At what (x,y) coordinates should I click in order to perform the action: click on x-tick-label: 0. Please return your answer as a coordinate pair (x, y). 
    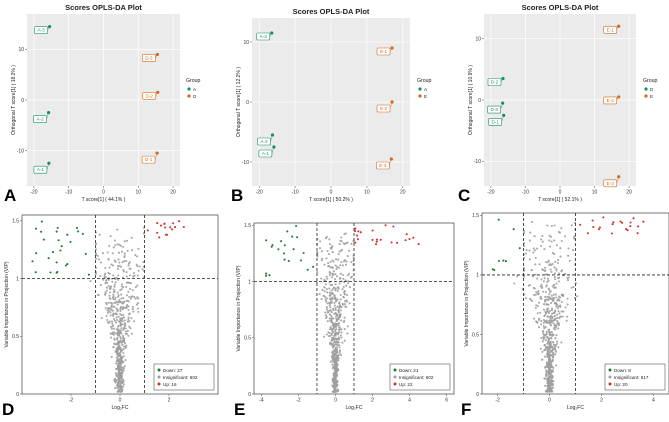
    Looking at the image, I should click on (560, 193).